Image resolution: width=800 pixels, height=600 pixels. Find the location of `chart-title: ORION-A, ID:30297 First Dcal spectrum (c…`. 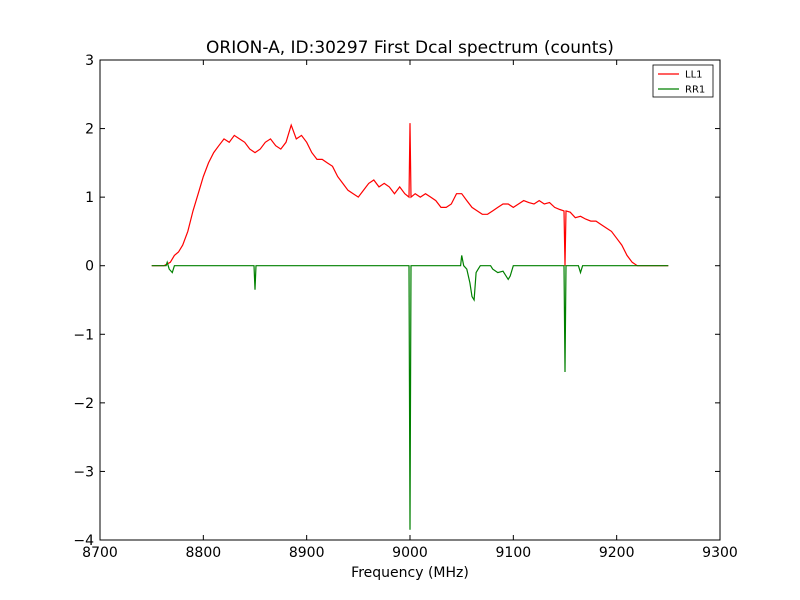

chart-title: ORION-A, ID:30297 First Dcal spectrum (c… is located at coordinates (410, 48).